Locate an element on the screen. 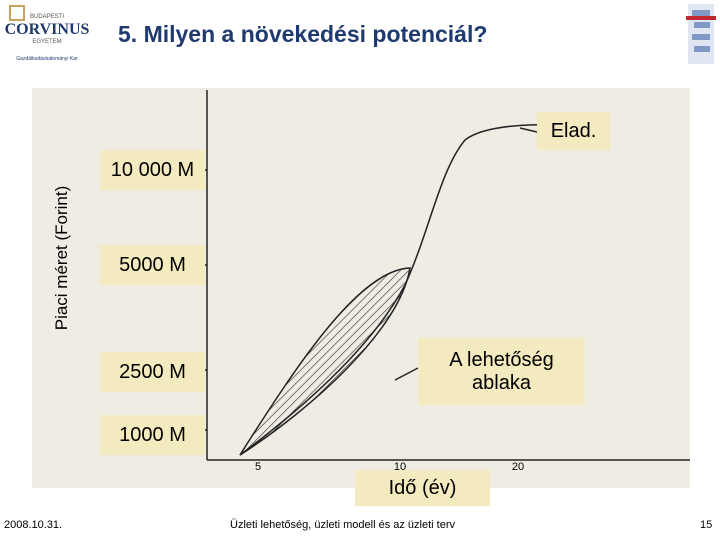  right-logo is located at coordinates (701, 34).